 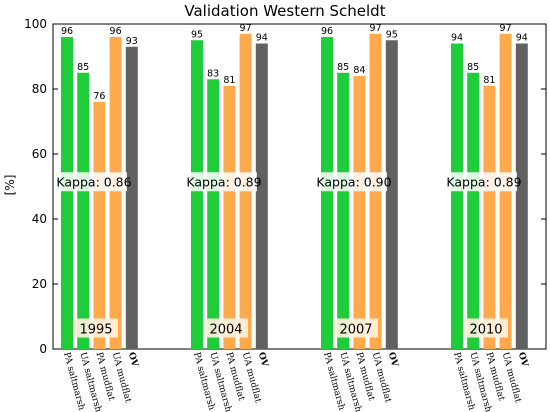 I want to click on kappa-label: Kappa: 0.86, so click(x=93, y=181).